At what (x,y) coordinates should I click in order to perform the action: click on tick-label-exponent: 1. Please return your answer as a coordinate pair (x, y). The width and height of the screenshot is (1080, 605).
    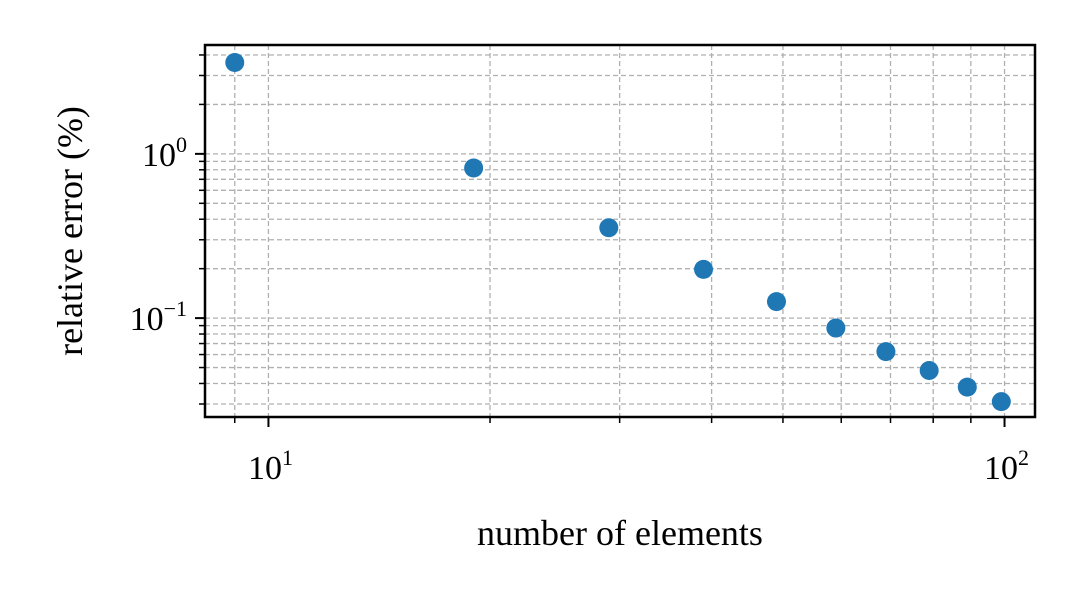
    Looking at the image, I should click on (287, 457).